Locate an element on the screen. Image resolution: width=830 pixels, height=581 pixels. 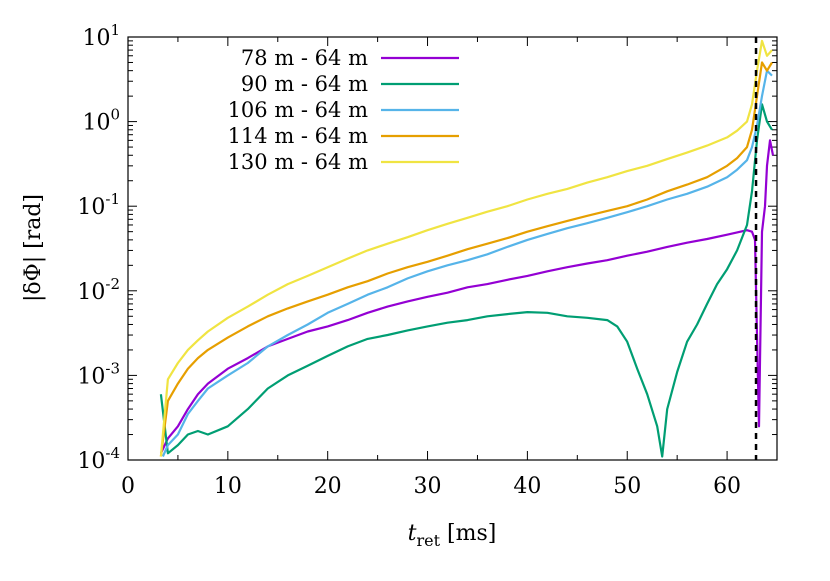
y-tick-exp: -1 is located at coordinates (112, 199).